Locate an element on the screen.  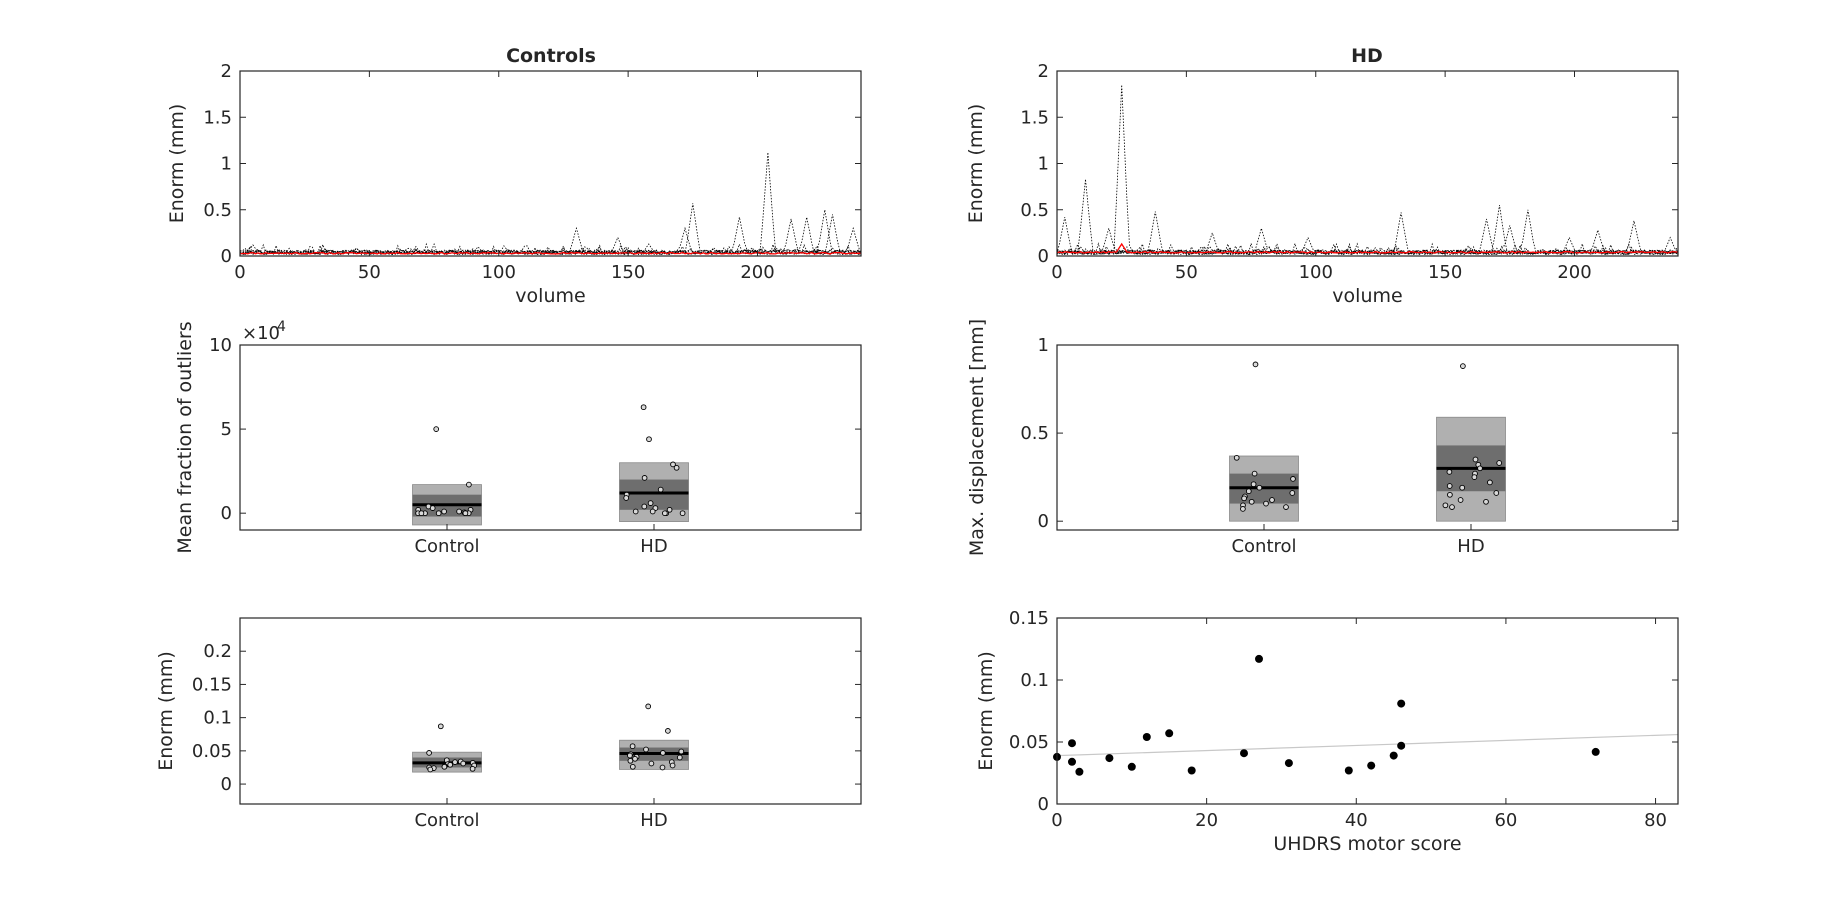
y-scale-multiplier: ×10 is located at coordinates (261, 333).